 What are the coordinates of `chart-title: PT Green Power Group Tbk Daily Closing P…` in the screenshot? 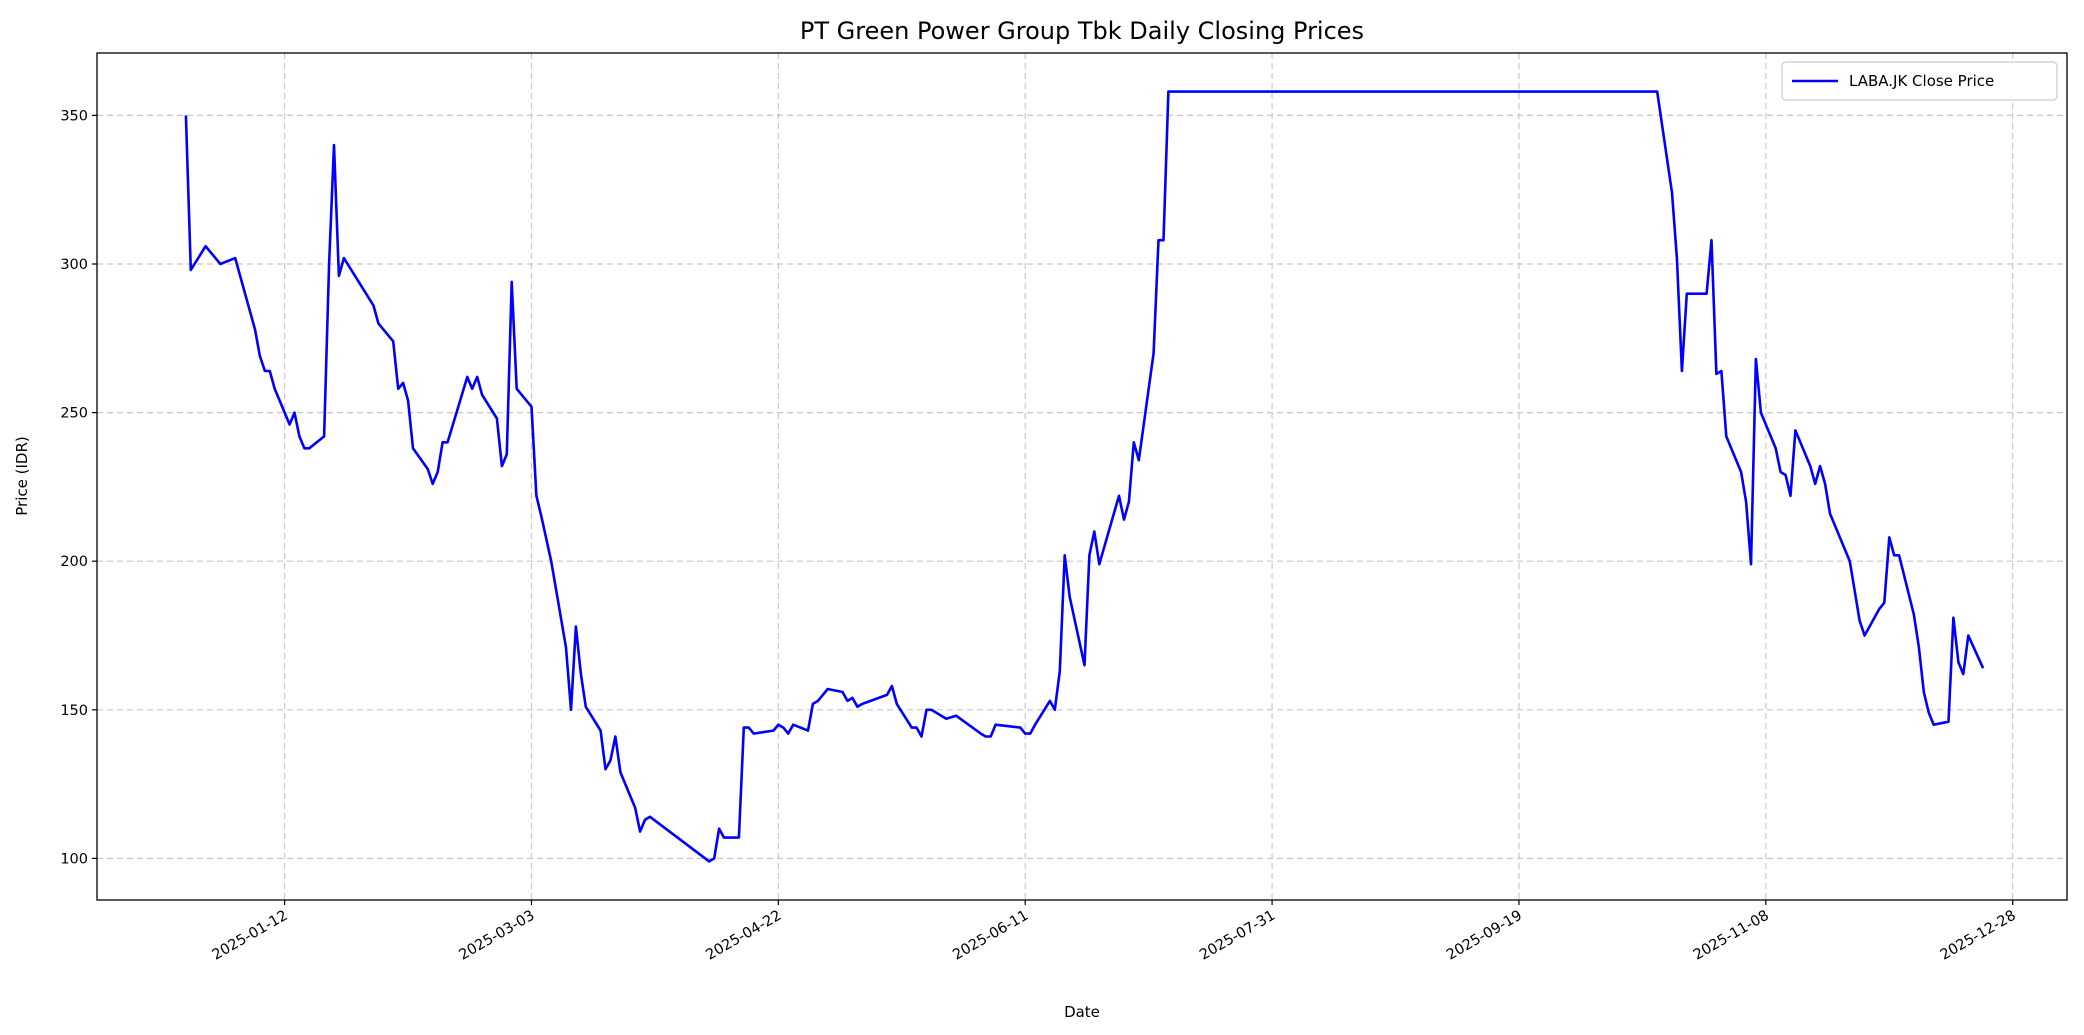 It's located at (1082, 31).